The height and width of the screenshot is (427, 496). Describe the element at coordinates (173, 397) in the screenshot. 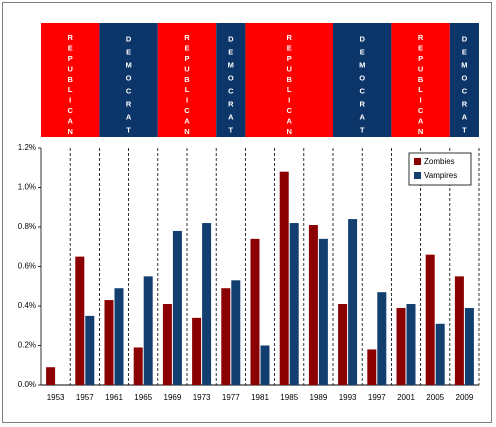

I see `x-tick-label: 1969` at that location.